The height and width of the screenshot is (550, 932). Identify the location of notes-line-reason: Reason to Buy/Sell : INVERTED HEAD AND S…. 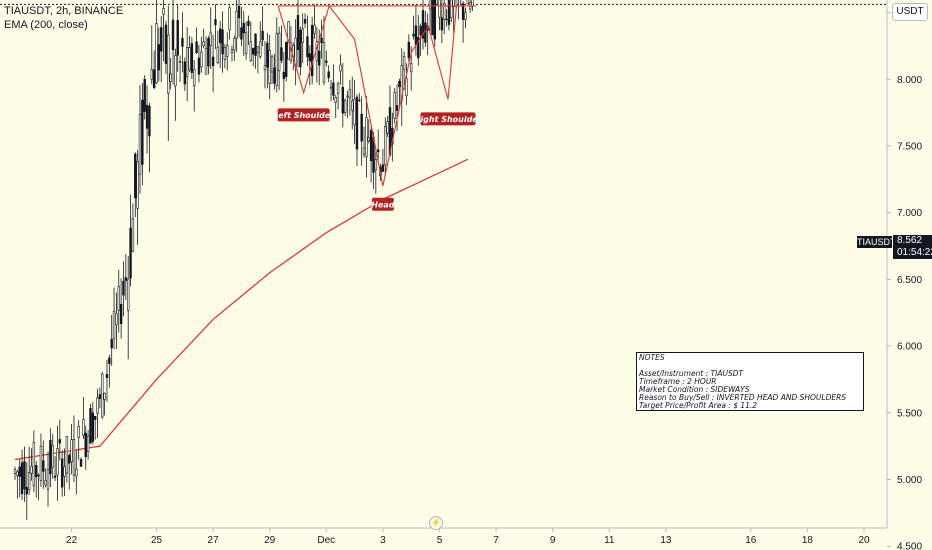
(743, 397).